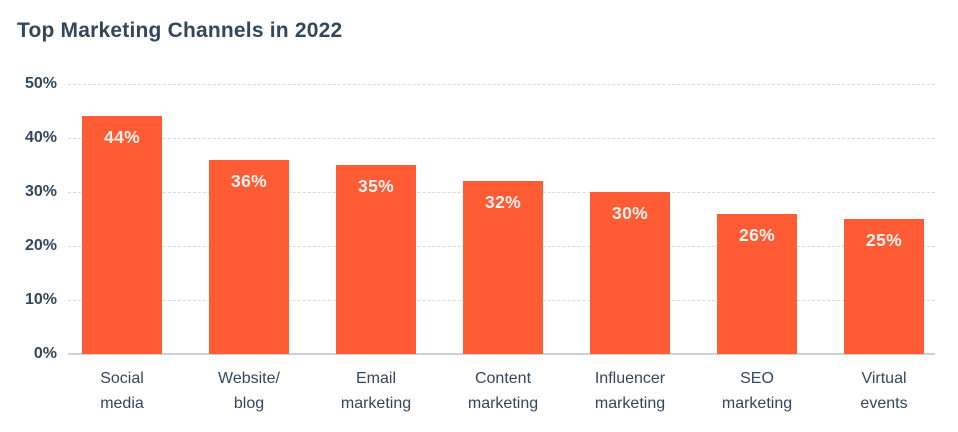 The width and height of the screenshot is (958, 432). Describe the element at coordinates (757, 391) in the screenshot. I see `x-axis-category-label: SEO marketing` at that location.